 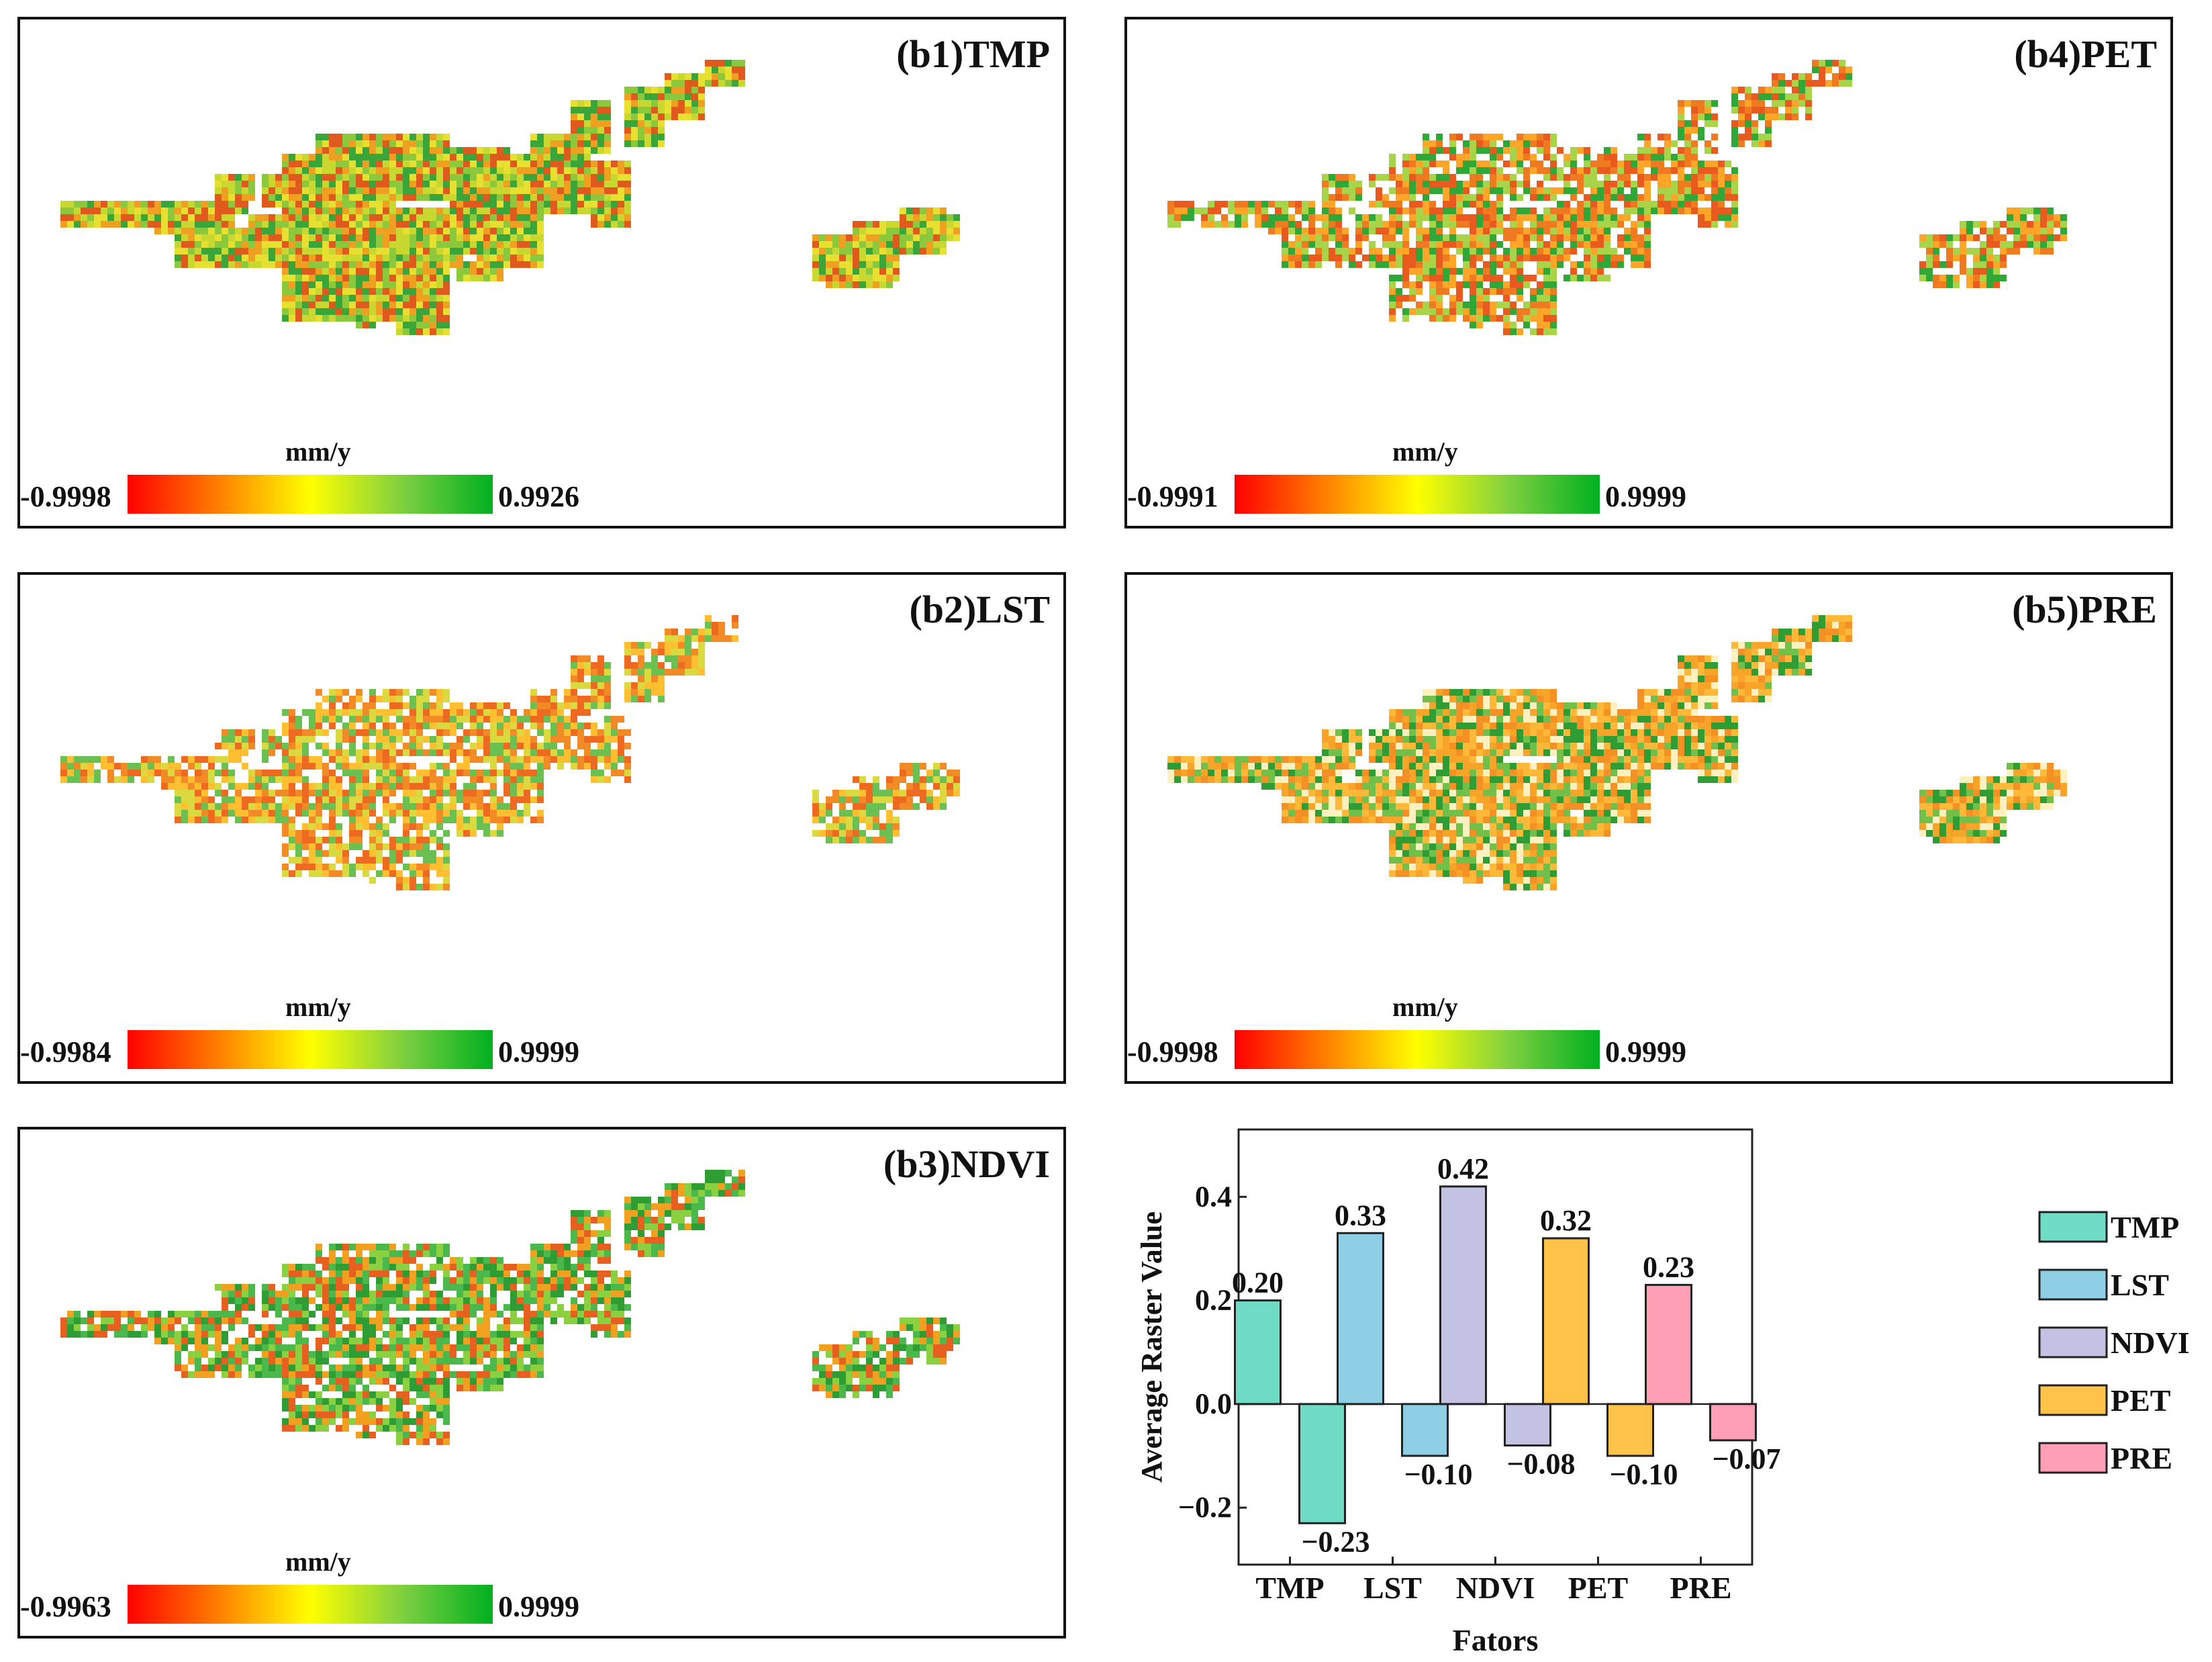 What do you see at coordinates (65, 1607) in the screenshot?
I see `colorbar-min-label: -0.9963` at bounding box center [65, 1607].